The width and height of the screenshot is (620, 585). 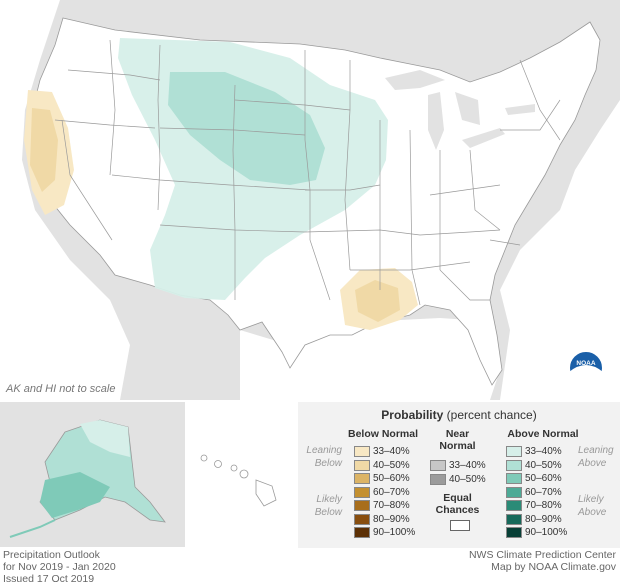 I want to click on lake-huron, so click(x=467, y=108).